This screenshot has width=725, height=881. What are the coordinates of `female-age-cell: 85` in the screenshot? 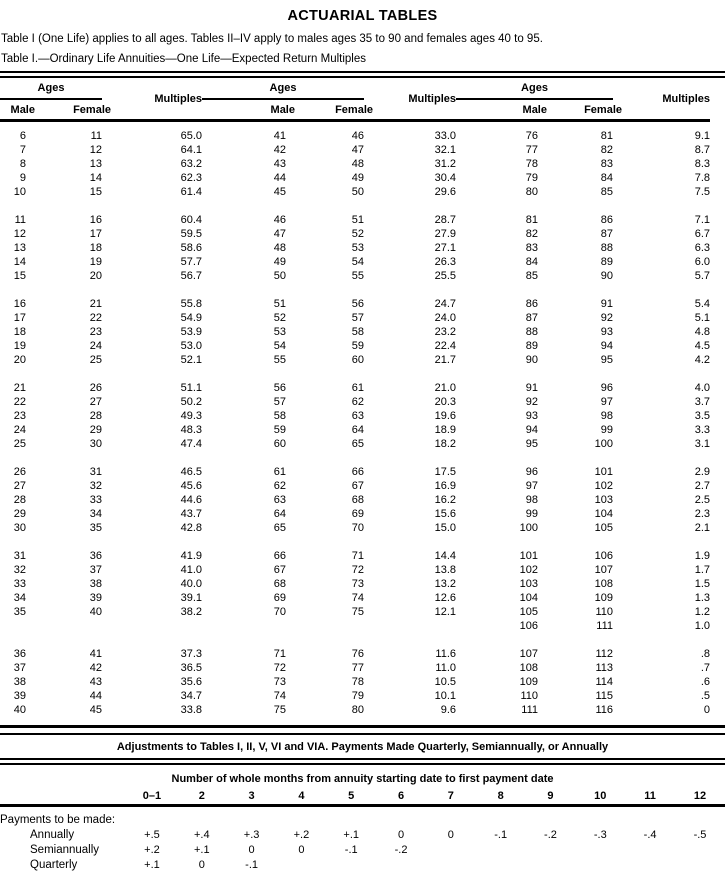 It's located at (606, 192).